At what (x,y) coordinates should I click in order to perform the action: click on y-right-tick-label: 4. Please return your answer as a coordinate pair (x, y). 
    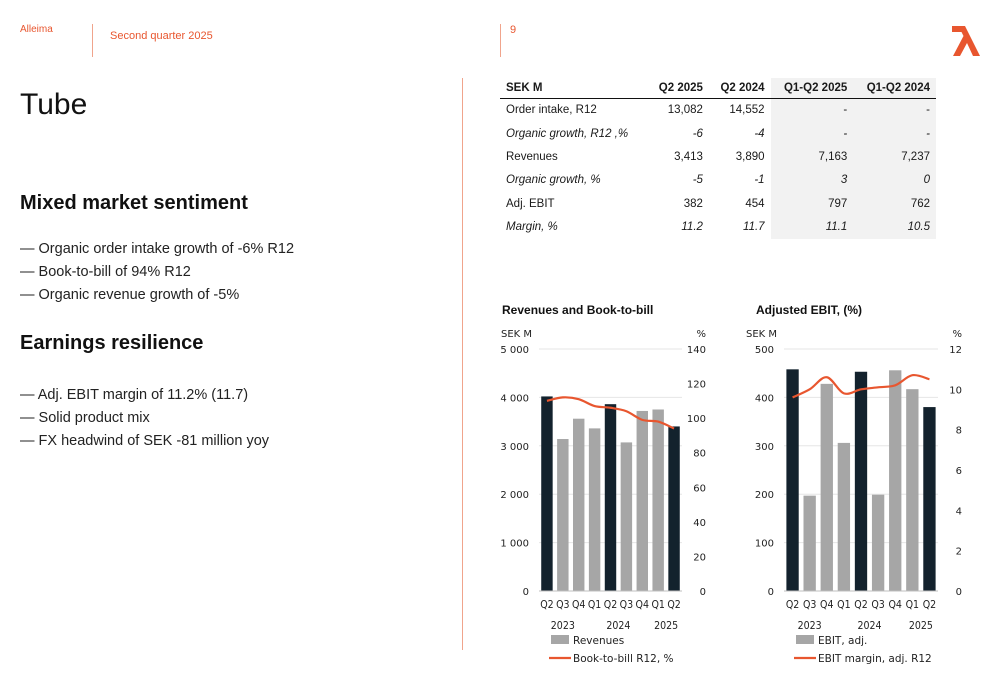
    Looking at the image, I should click on (959, 511).